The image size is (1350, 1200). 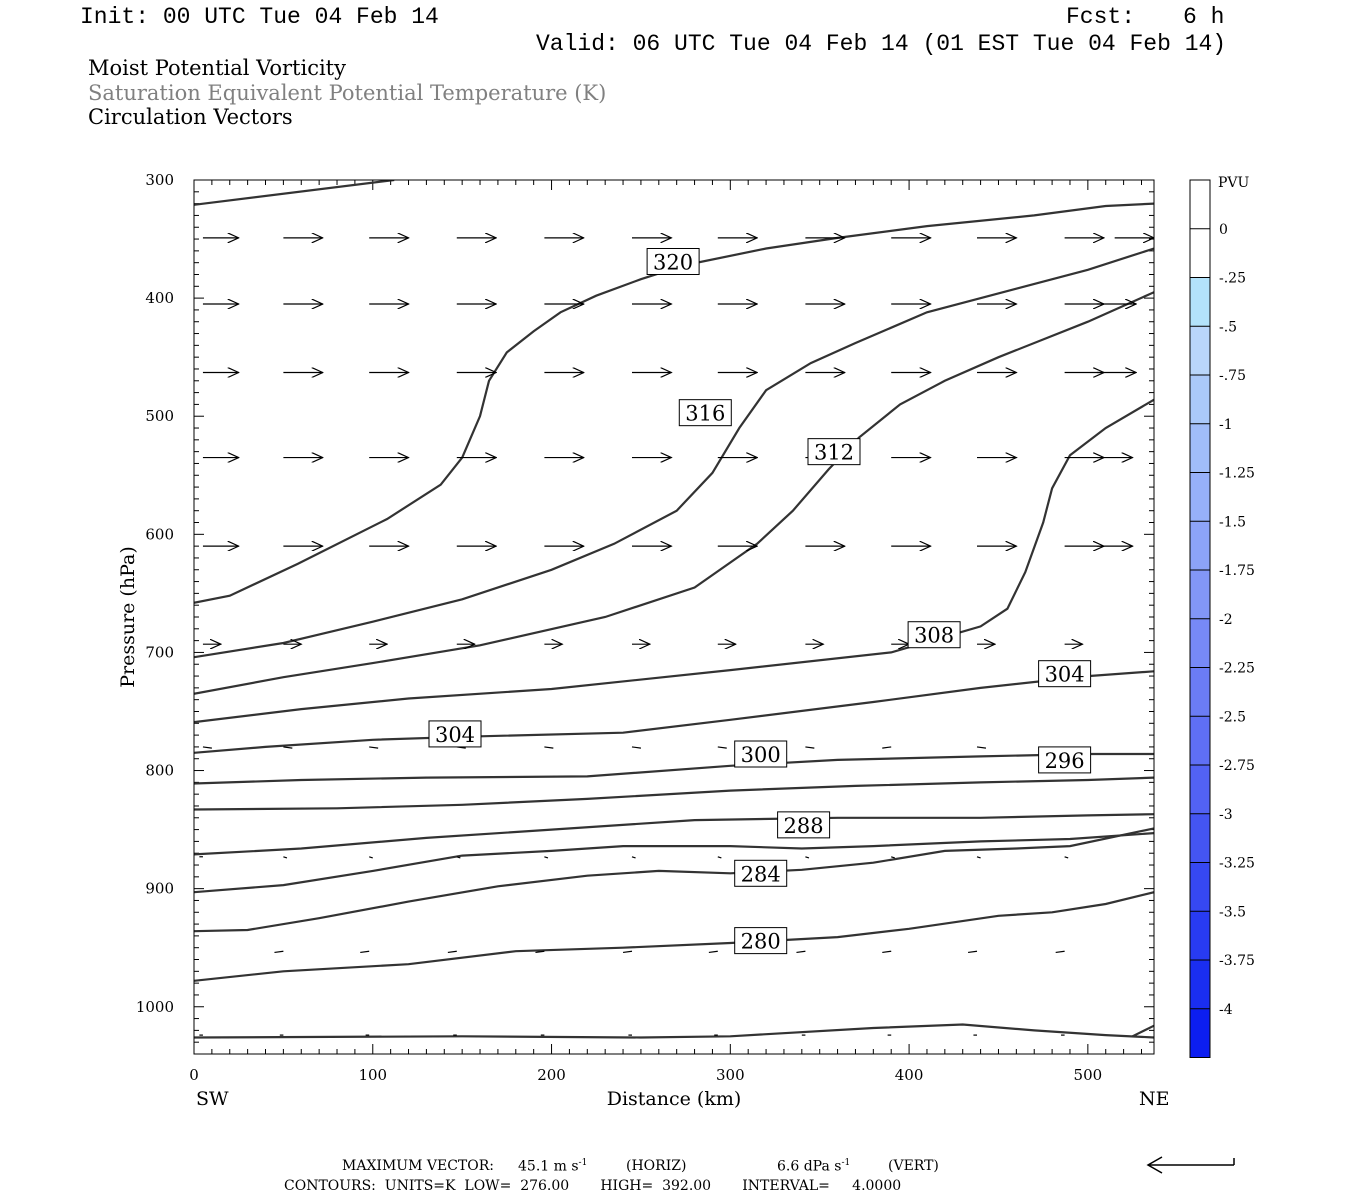 What do you see at coordinates (159, 416) in the screenshot?
I see `y-tick-label: 500` at bounding box center [159, 416].